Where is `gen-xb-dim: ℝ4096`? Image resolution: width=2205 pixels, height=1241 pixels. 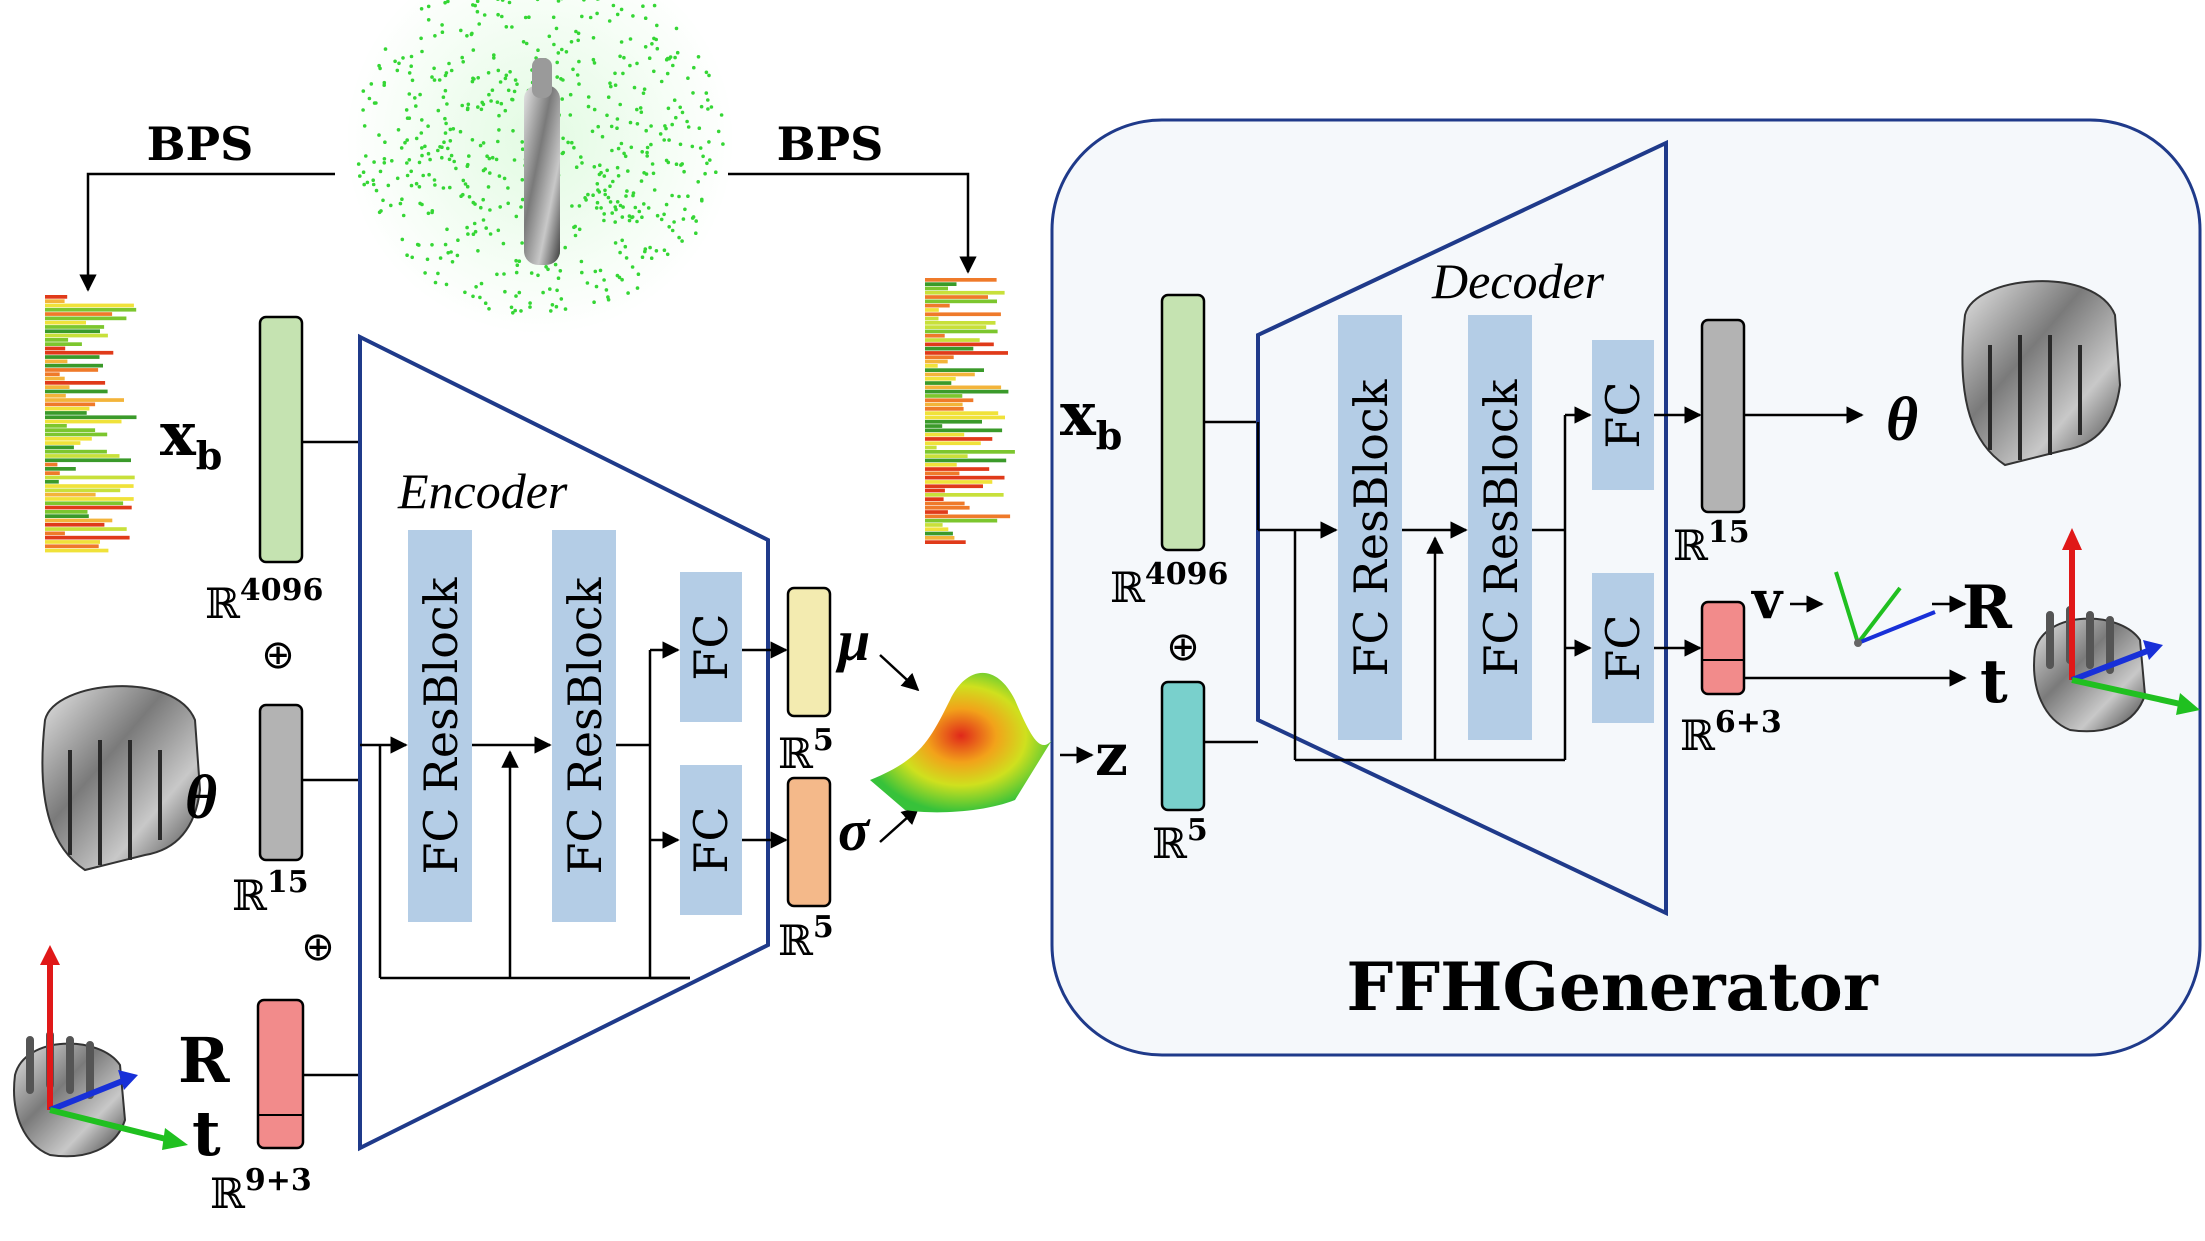 gen-xb-dim: ℝ4096 is located at coordinates (1169, 584).